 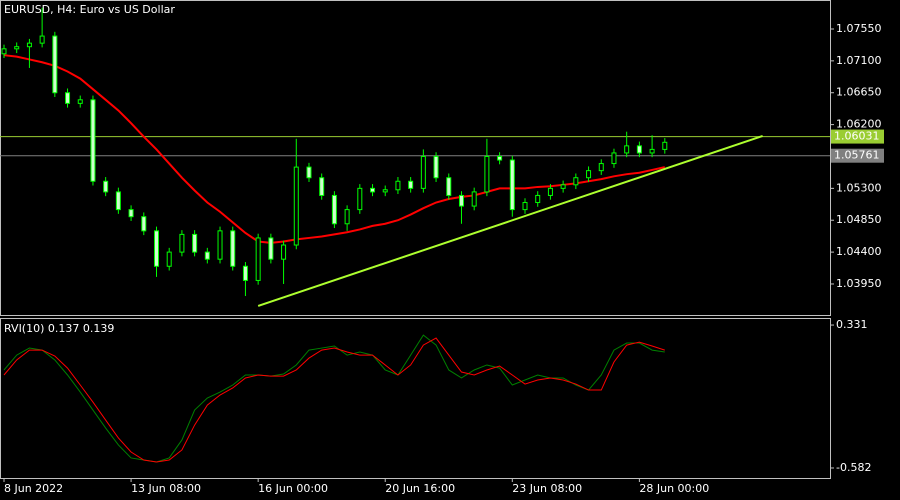 What do you see at coordinates (859, 283) in the screenshot?
I see `y-tick-label: 1.03950` at bounding box center [859, 283].